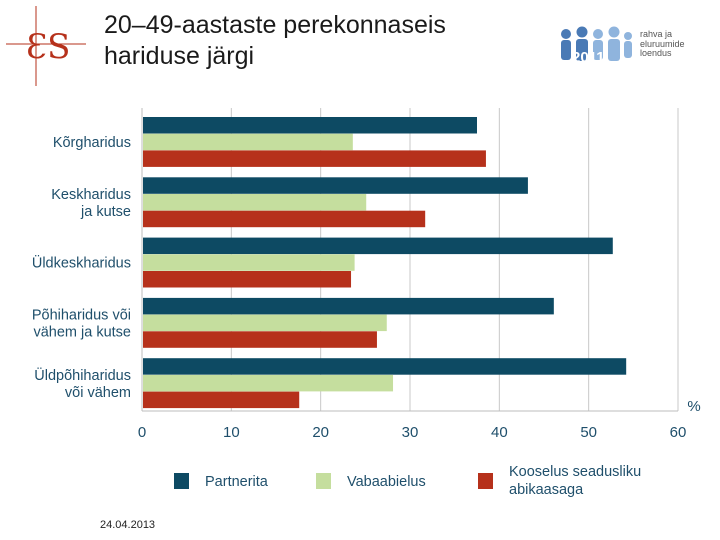  What do you see at coordinates (499, 432) in the screenshot?
I see `x-tick-label: 40` at bounding box center [499, 432].